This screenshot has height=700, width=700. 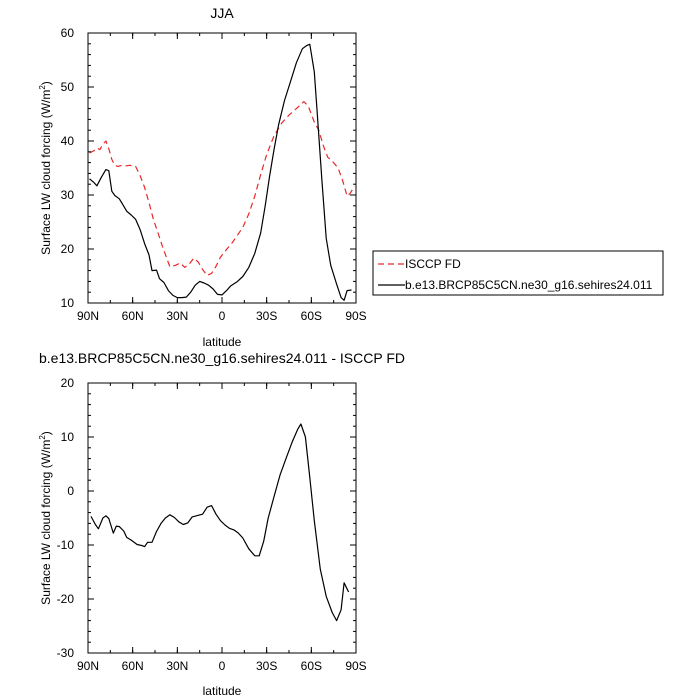 What do you see at coordinates (66, 599) in the screenshot?
I see `y-tick-label: -20` at bounding box center [66, 599].